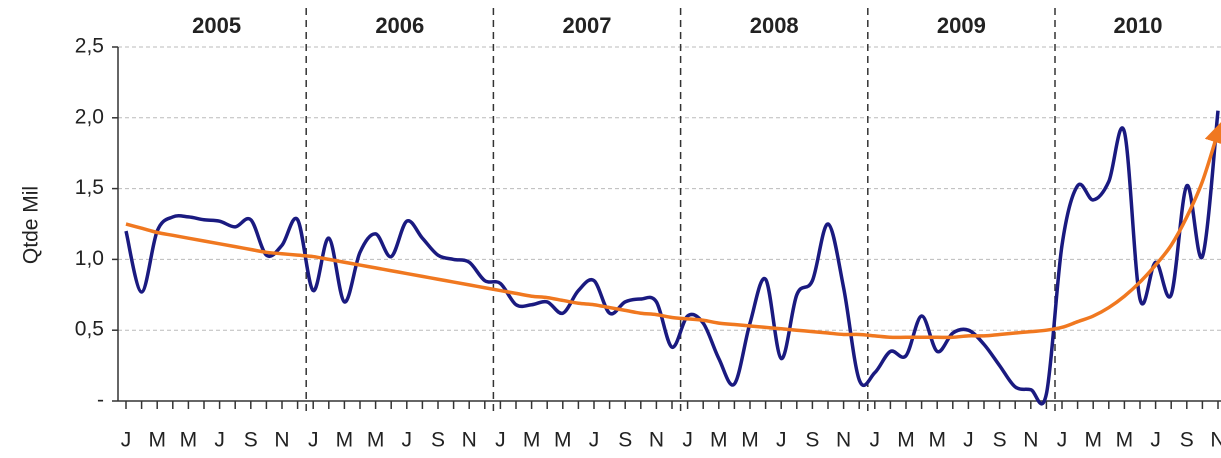 The height and width of the screenshot is (458, 1221). Describe the element at coordinates (774, 25) in the screenshot. I see `year-label: 2008` at that location.